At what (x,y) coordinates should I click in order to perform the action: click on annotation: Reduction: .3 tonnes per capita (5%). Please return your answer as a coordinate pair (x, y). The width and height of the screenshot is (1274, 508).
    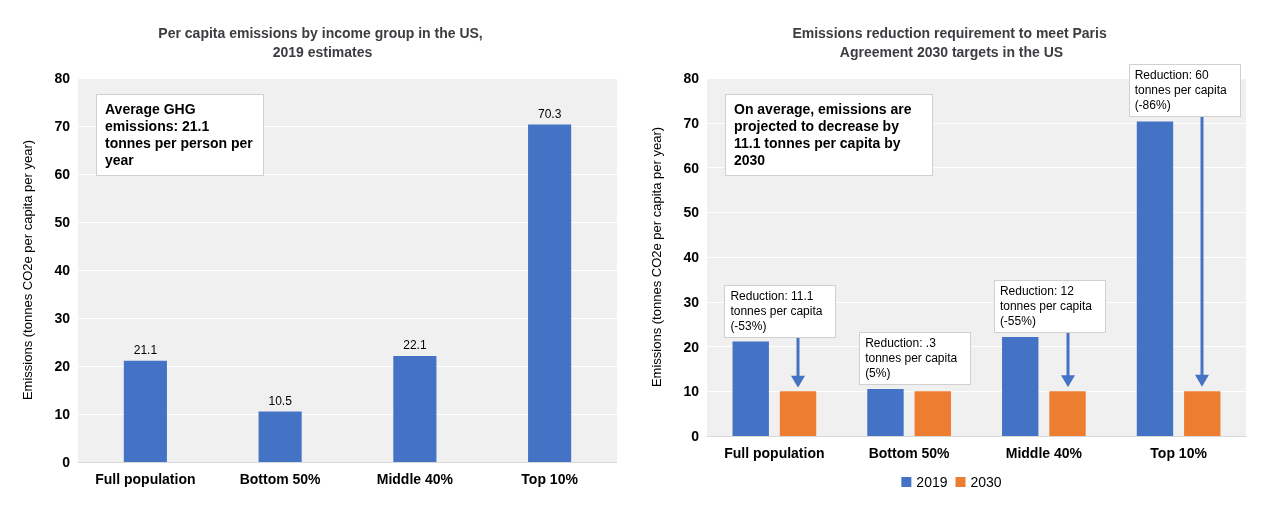
    Looking at the image, I should click on (915, 359).